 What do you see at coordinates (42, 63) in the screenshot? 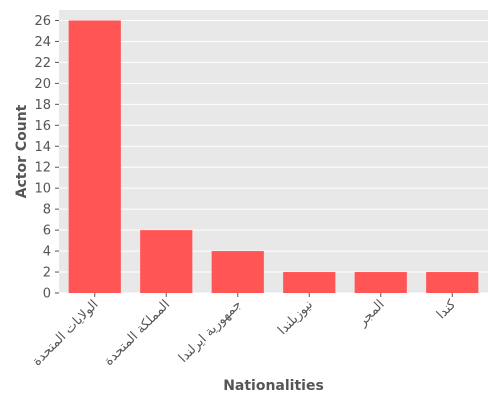
I see `y-tick-label: 22` at bounding box center [42, 63].